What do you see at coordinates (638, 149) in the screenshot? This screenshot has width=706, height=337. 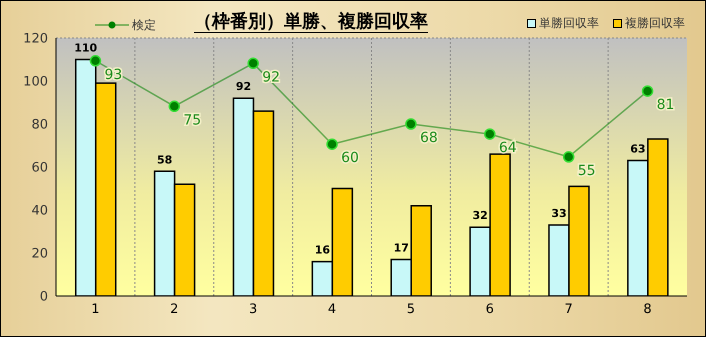 I see `data-label: 63` at bounding box center [638, 149].